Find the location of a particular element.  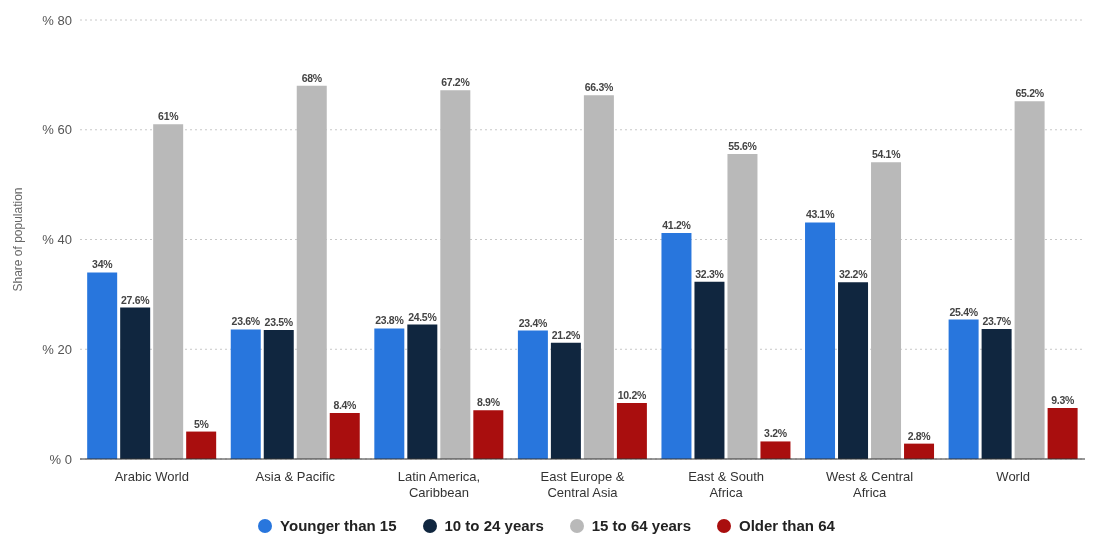

x-tick-label: East Europe & Central Asia is located at coordinates (582, 484).